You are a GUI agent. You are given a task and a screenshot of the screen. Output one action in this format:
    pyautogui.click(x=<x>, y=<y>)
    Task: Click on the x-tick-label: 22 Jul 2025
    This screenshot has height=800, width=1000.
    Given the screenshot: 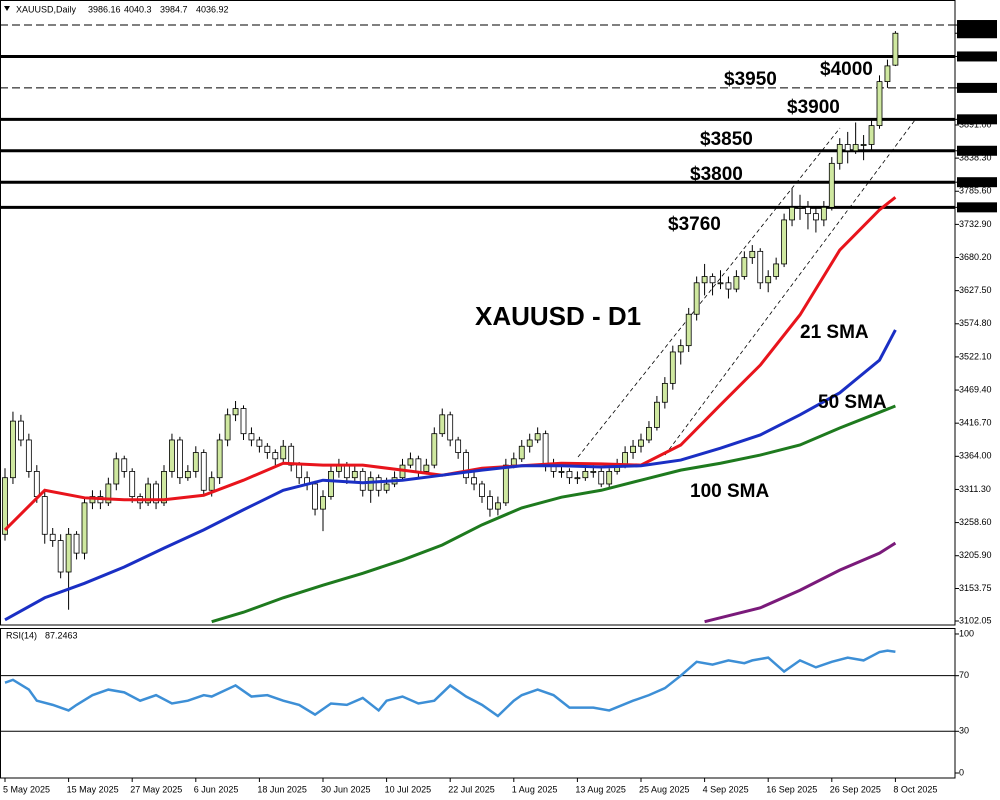 What is the action you would take?
    pyautogui.click(x=471, y=789)
    